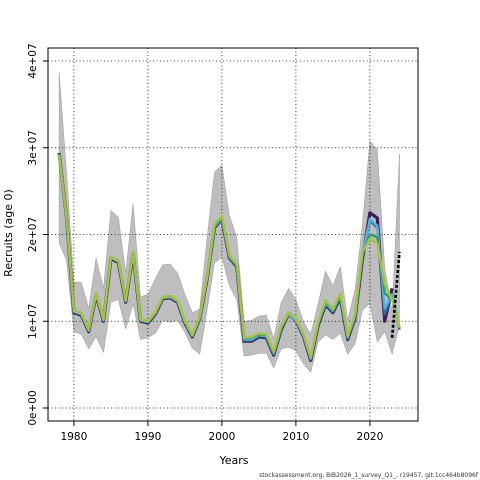 The height and width of the screenshot is (480, 480). What do you see at coordinates (33, 321) in the screenshot?
I see `y-tick-label: 1e+07` at bounding box center [33, 321].